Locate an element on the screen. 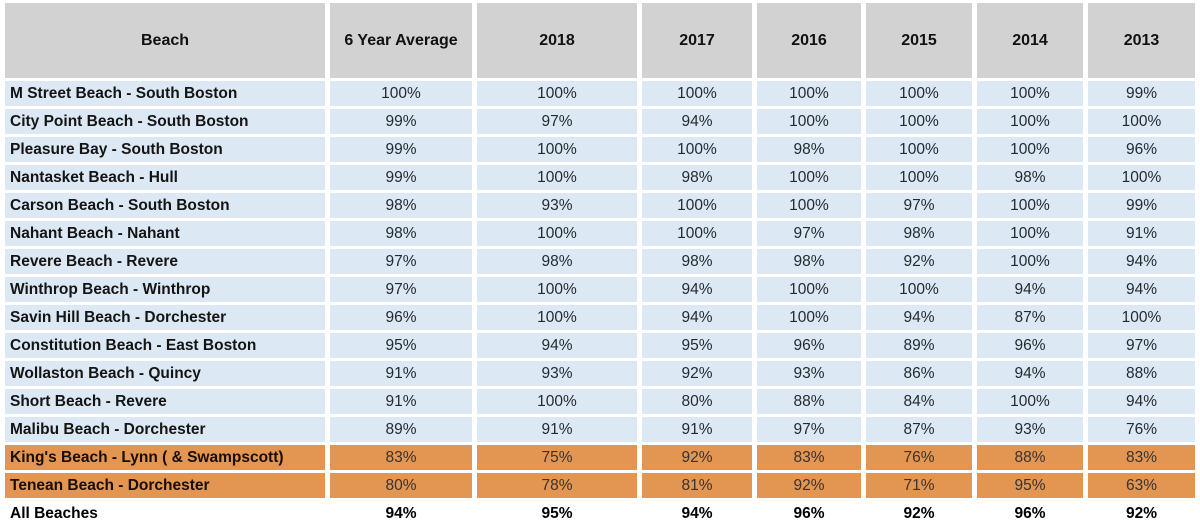 The image size is (1200, 529). beach-name-cell: City Point Beach - South Boston is located at coordinates (165, 121).